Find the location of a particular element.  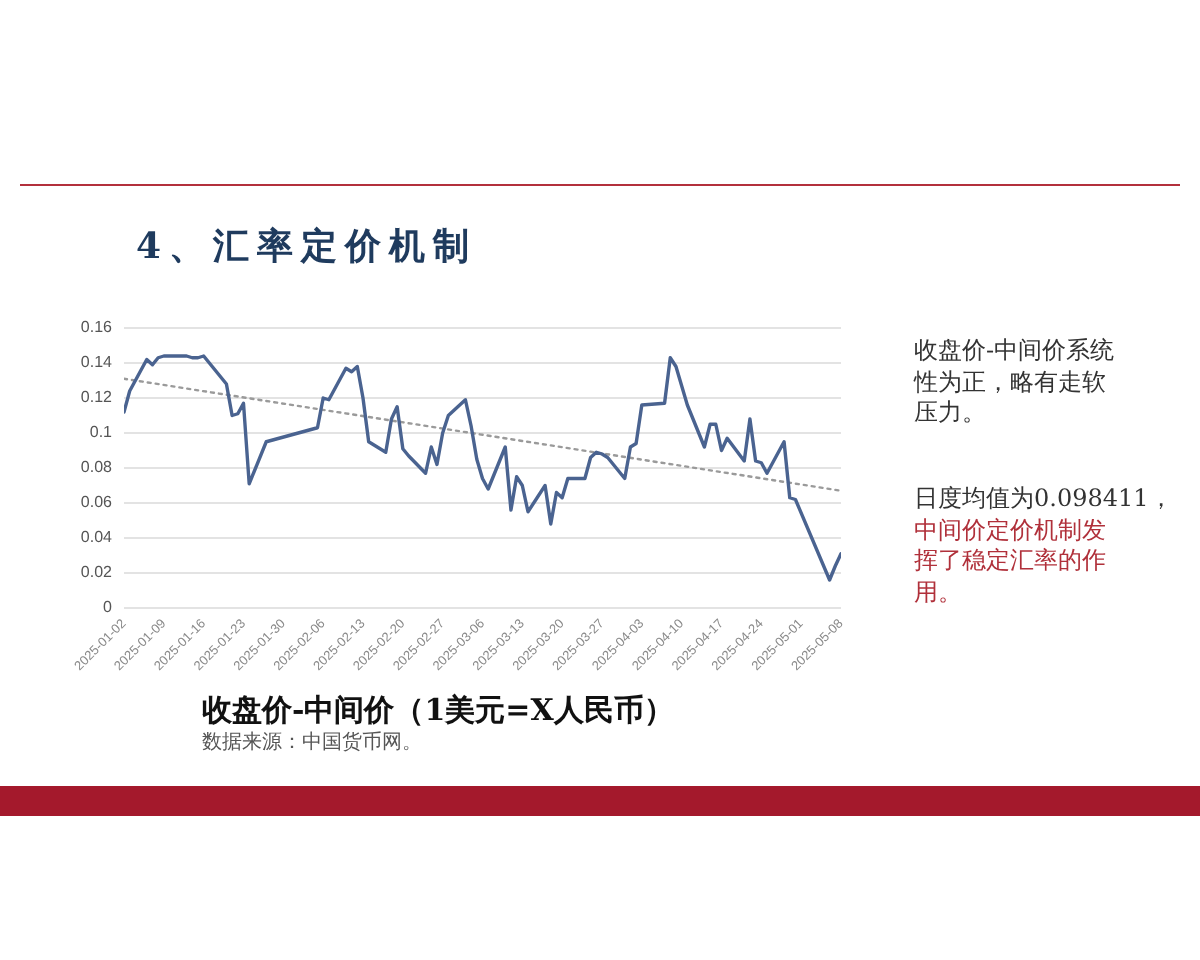

text: 收盘价-中间价（1美元=X人民币） is located at coordinates (438, 711).